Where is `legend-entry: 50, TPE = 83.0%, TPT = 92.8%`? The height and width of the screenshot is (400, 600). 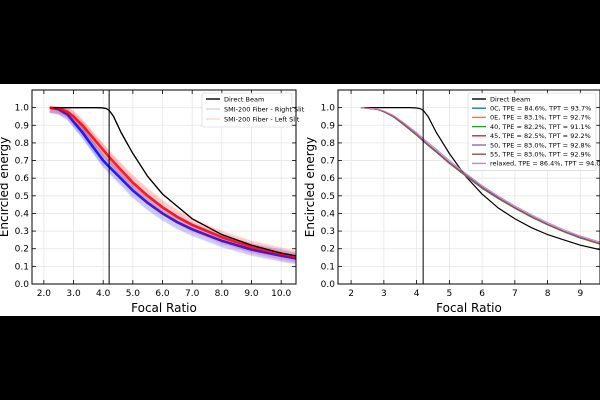 legend-entry: 50, TPE = 83.0%, TPT = 92.8% is located at coordinates (540, 145).